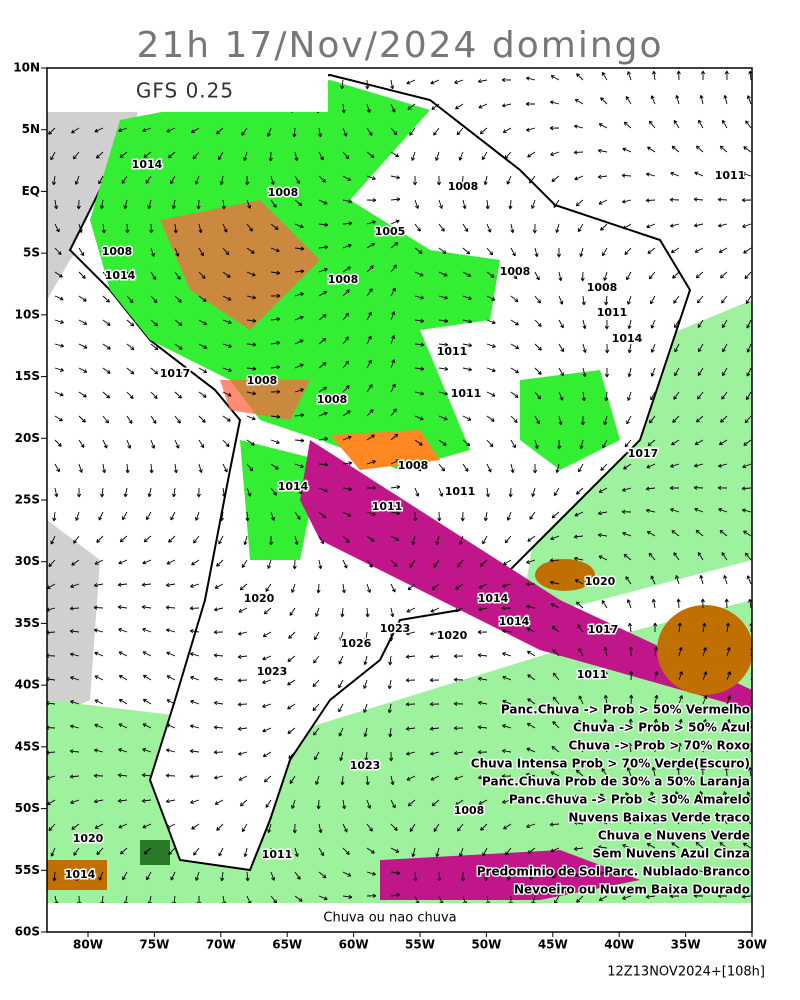 The width and height of the screenshot is (800, 1000). What do you see at coordinates (643, 453) in the screenshot?
I see `isobar-label: 1017` at bounding box center [643, 453].